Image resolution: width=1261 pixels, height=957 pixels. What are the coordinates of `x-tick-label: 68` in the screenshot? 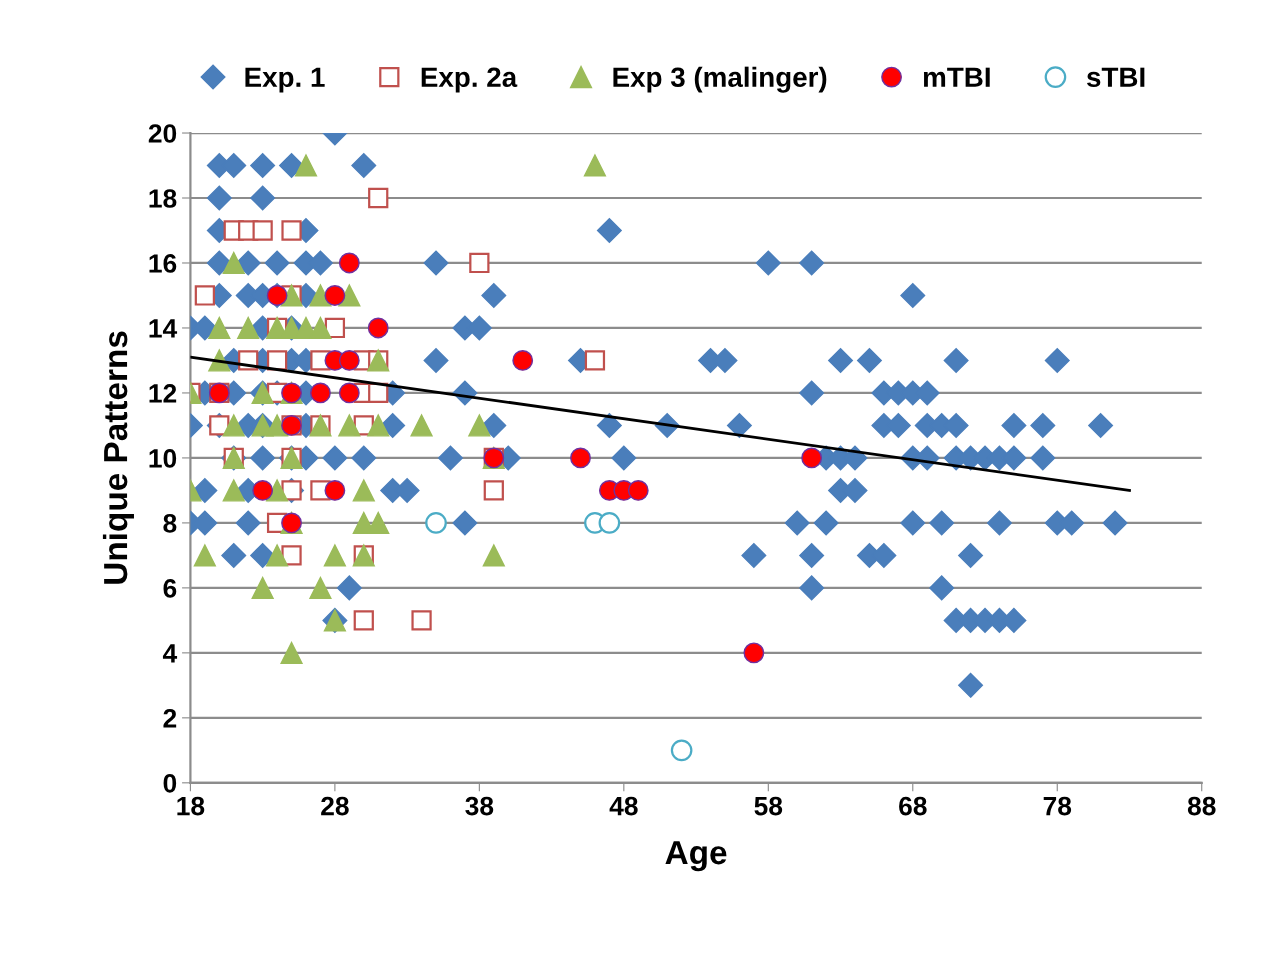 It's located at (913, 806).